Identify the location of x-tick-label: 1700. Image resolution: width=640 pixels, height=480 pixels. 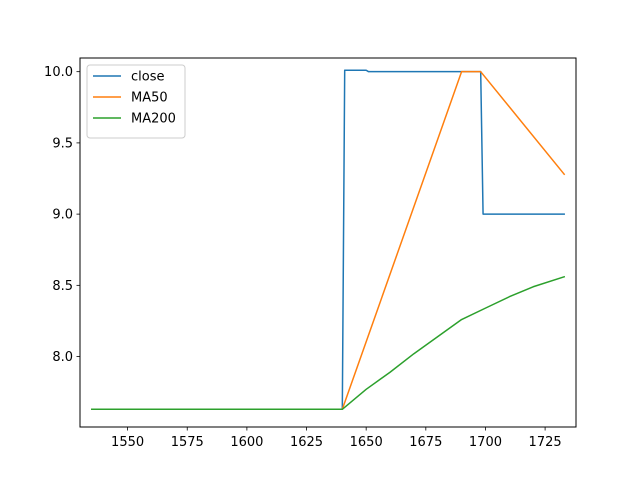
(485, 442).